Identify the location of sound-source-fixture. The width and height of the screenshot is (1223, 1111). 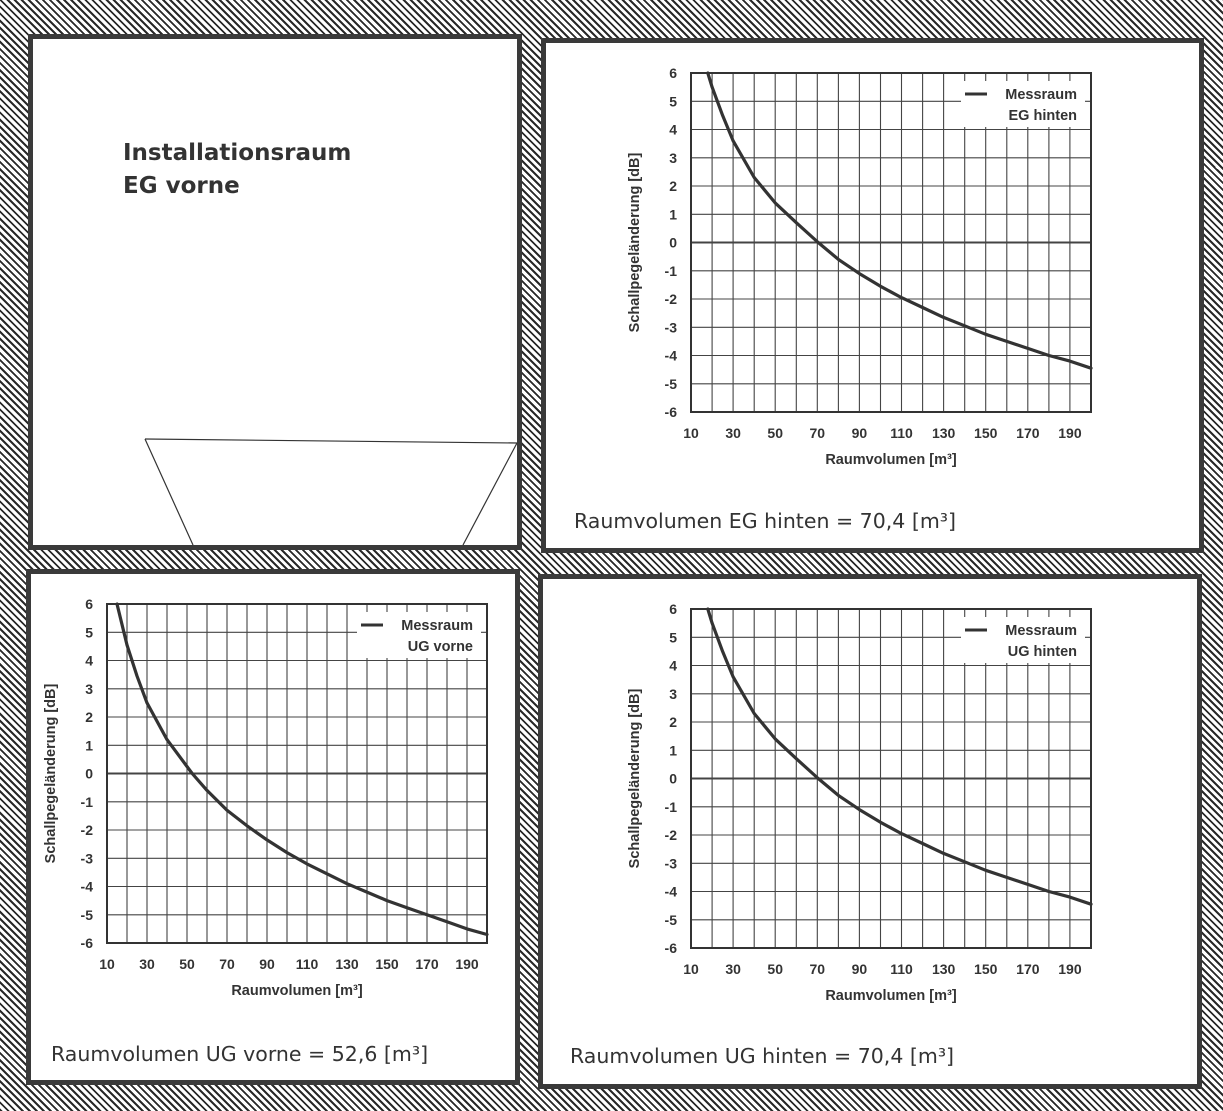
(330, 491).